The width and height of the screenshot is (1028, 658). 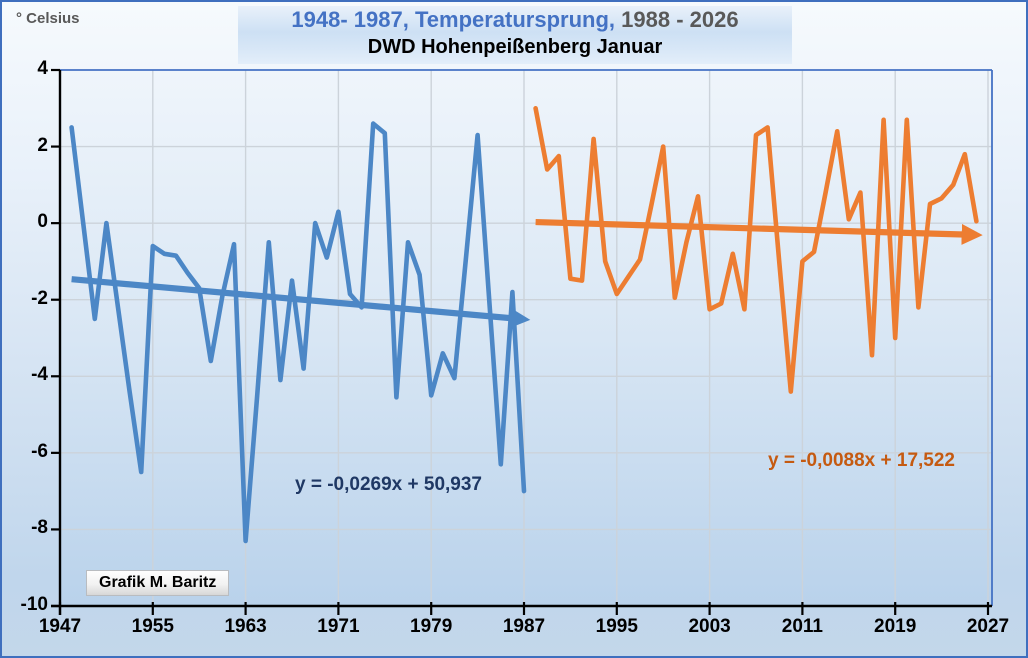 I want to click on y-tick-label: -6, so click(x=39, y=451).